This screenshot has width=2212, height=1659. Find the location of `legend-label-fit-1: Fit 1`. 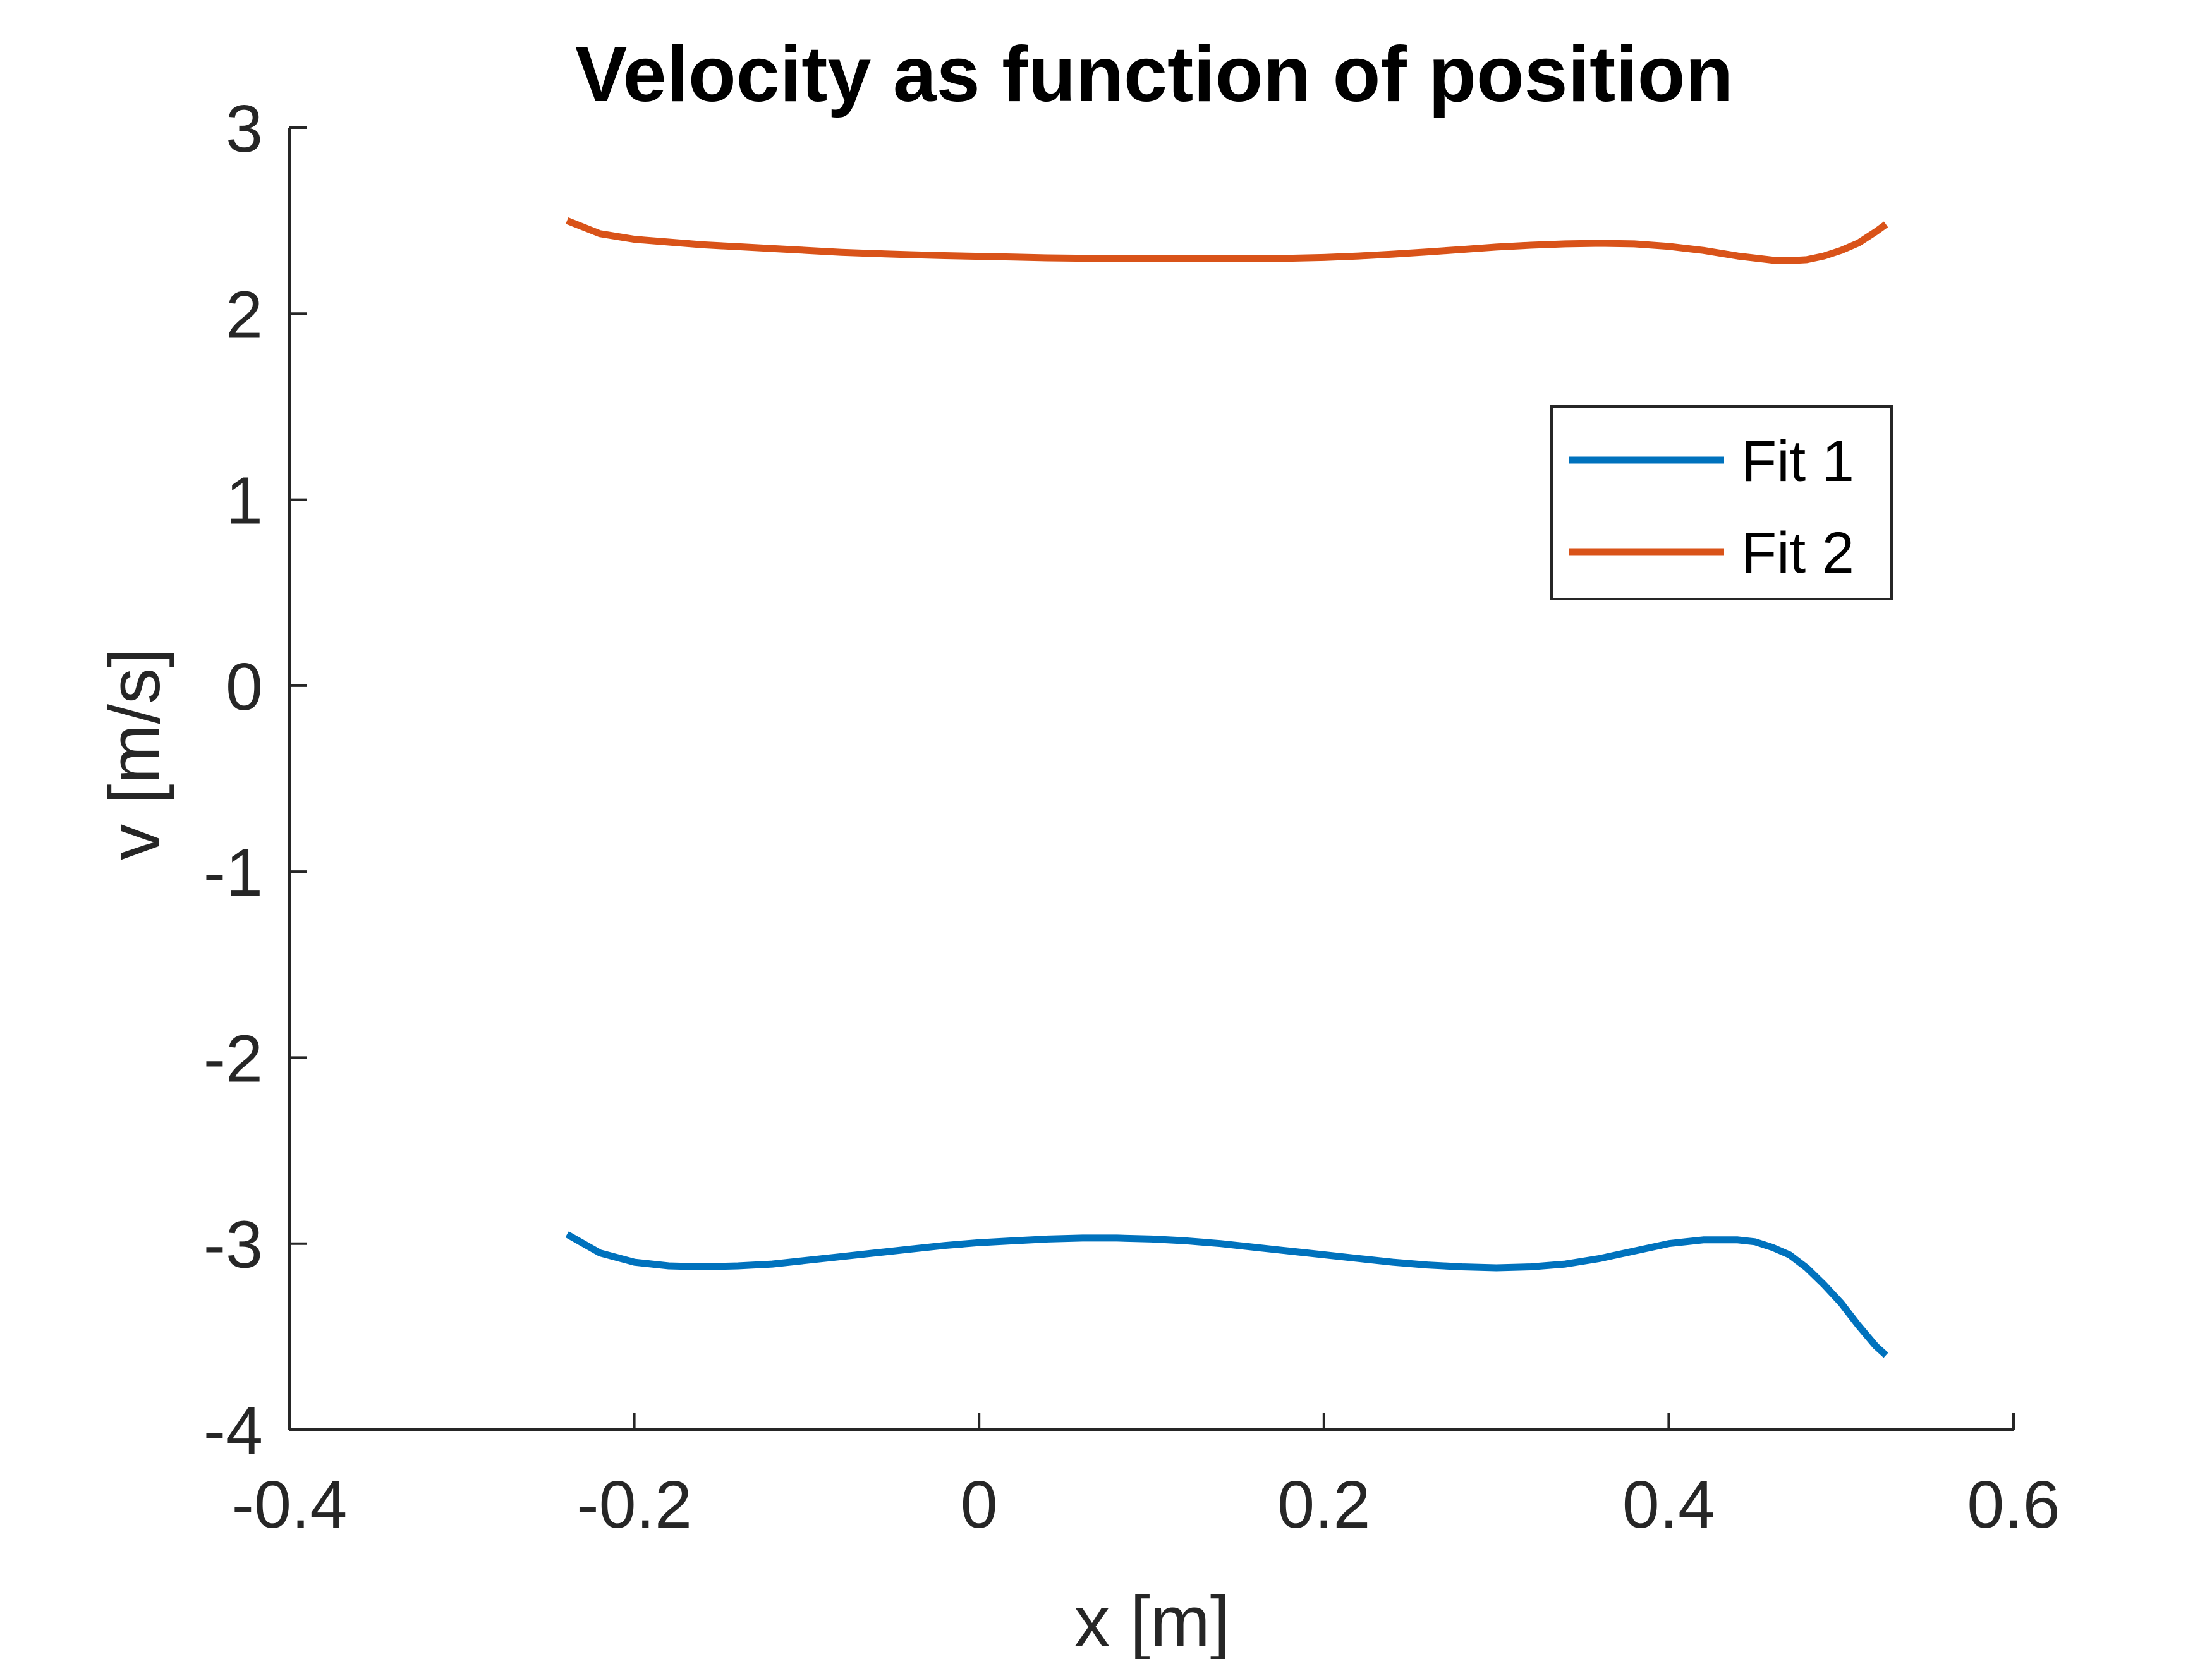

legend-label-fit-1: Fit 1 is located at coordinates (1798, 462).